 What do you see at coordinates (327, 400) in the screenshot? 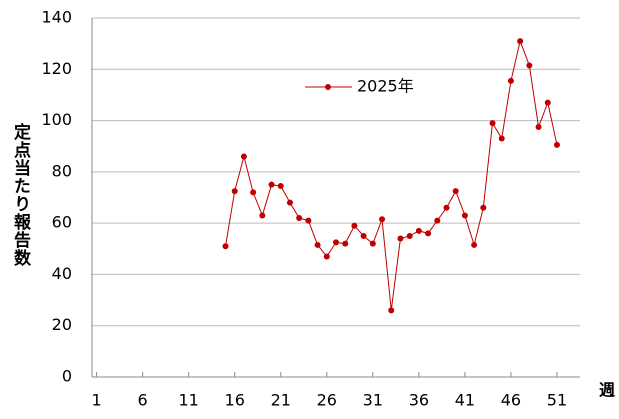
I see `x-tick-label: 26` at bounding box center [327, 400].